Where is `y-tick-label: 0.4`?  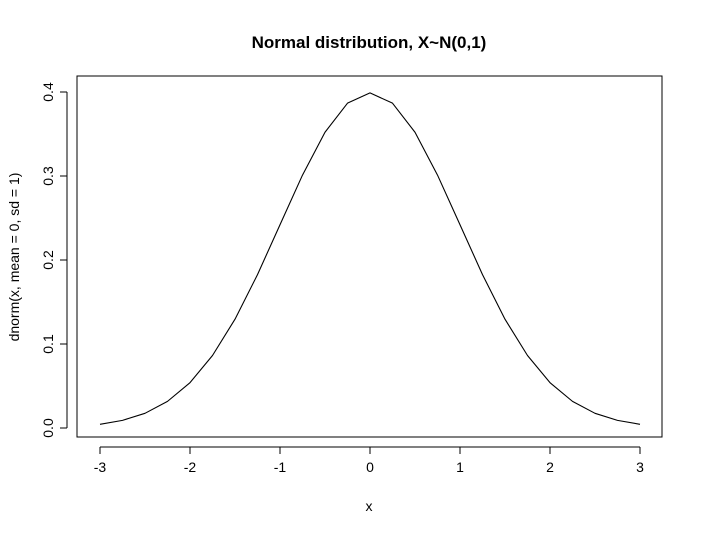
y-tick-label: 0.4 is located at coordinates (48, 92).